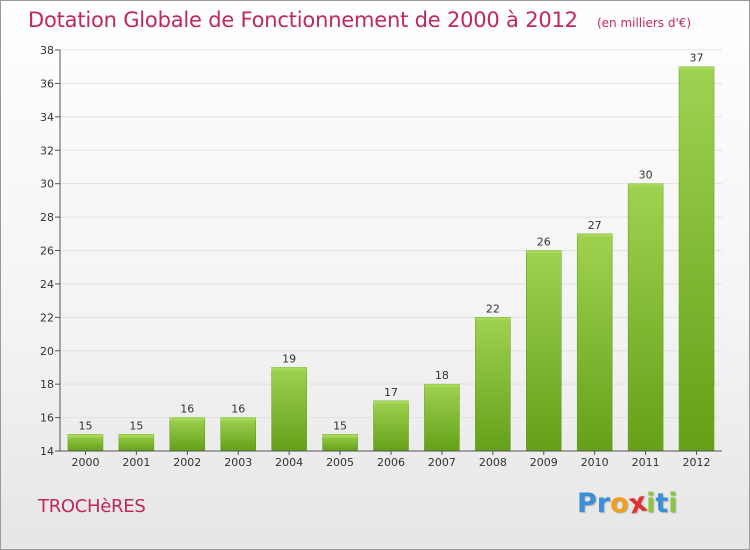  Describe the element at coordinates (662, 503) in the screenshot. I see `logo-letter: t` at that location.